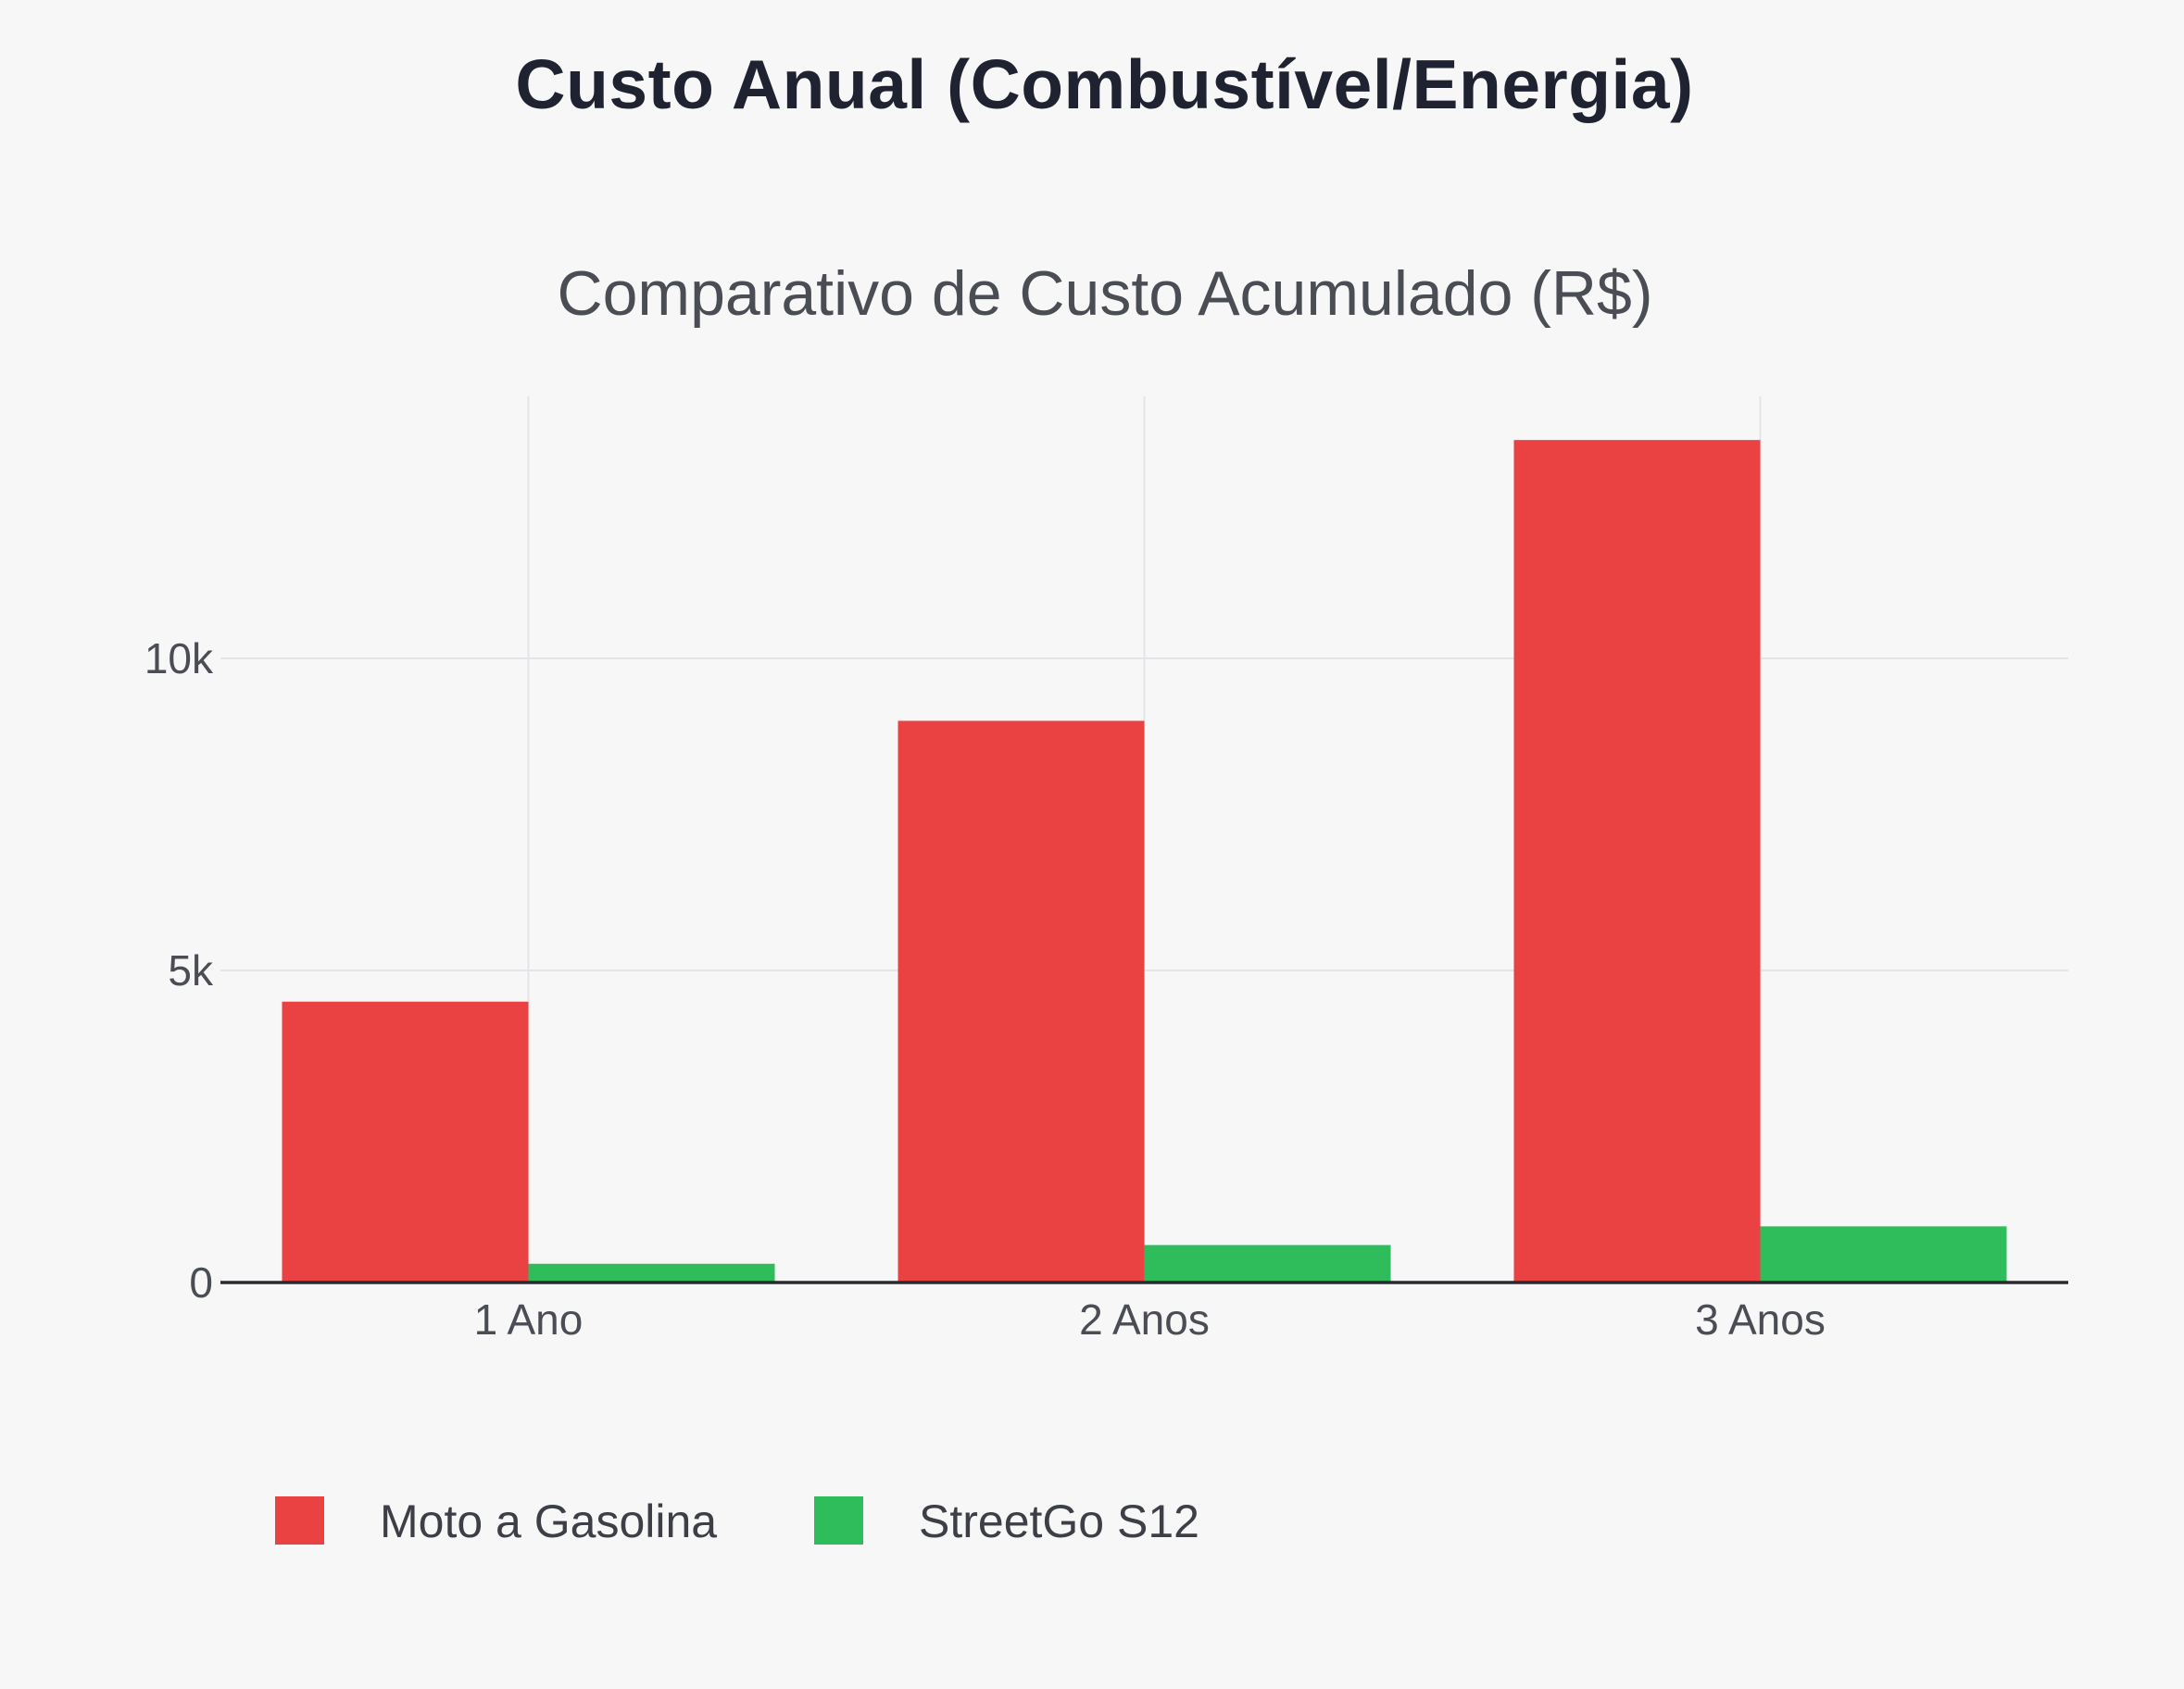 The height and width of the screenshot is (1689, 2184). Describe the element at coordinates (1144, 1319) in the screenshot. I see `x-tick-label: 2 Anos` at that location.